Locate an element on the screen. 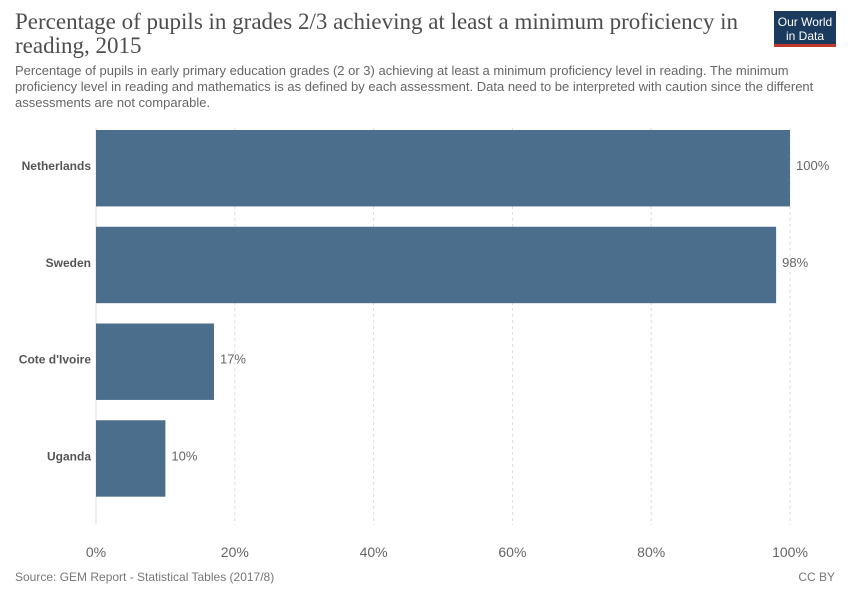  x-tick-label: 0% is located at coordinates (96, 552).